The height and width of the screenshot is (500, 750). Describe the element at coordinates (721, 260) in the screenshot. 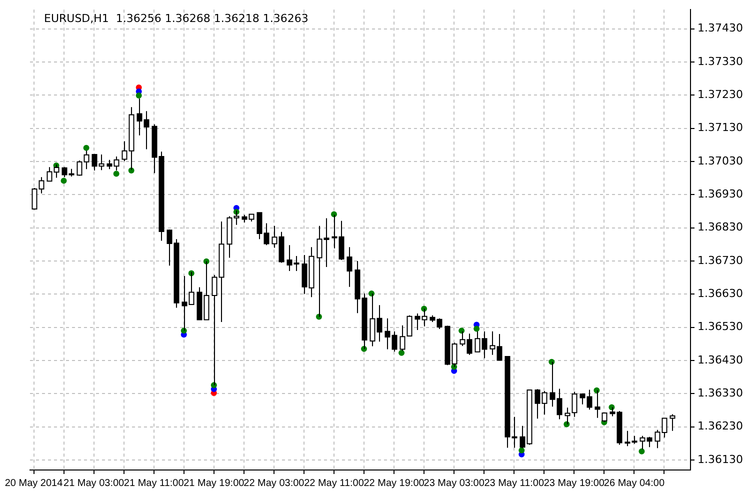

I see `y-tick-label: 1.36730` at that location.